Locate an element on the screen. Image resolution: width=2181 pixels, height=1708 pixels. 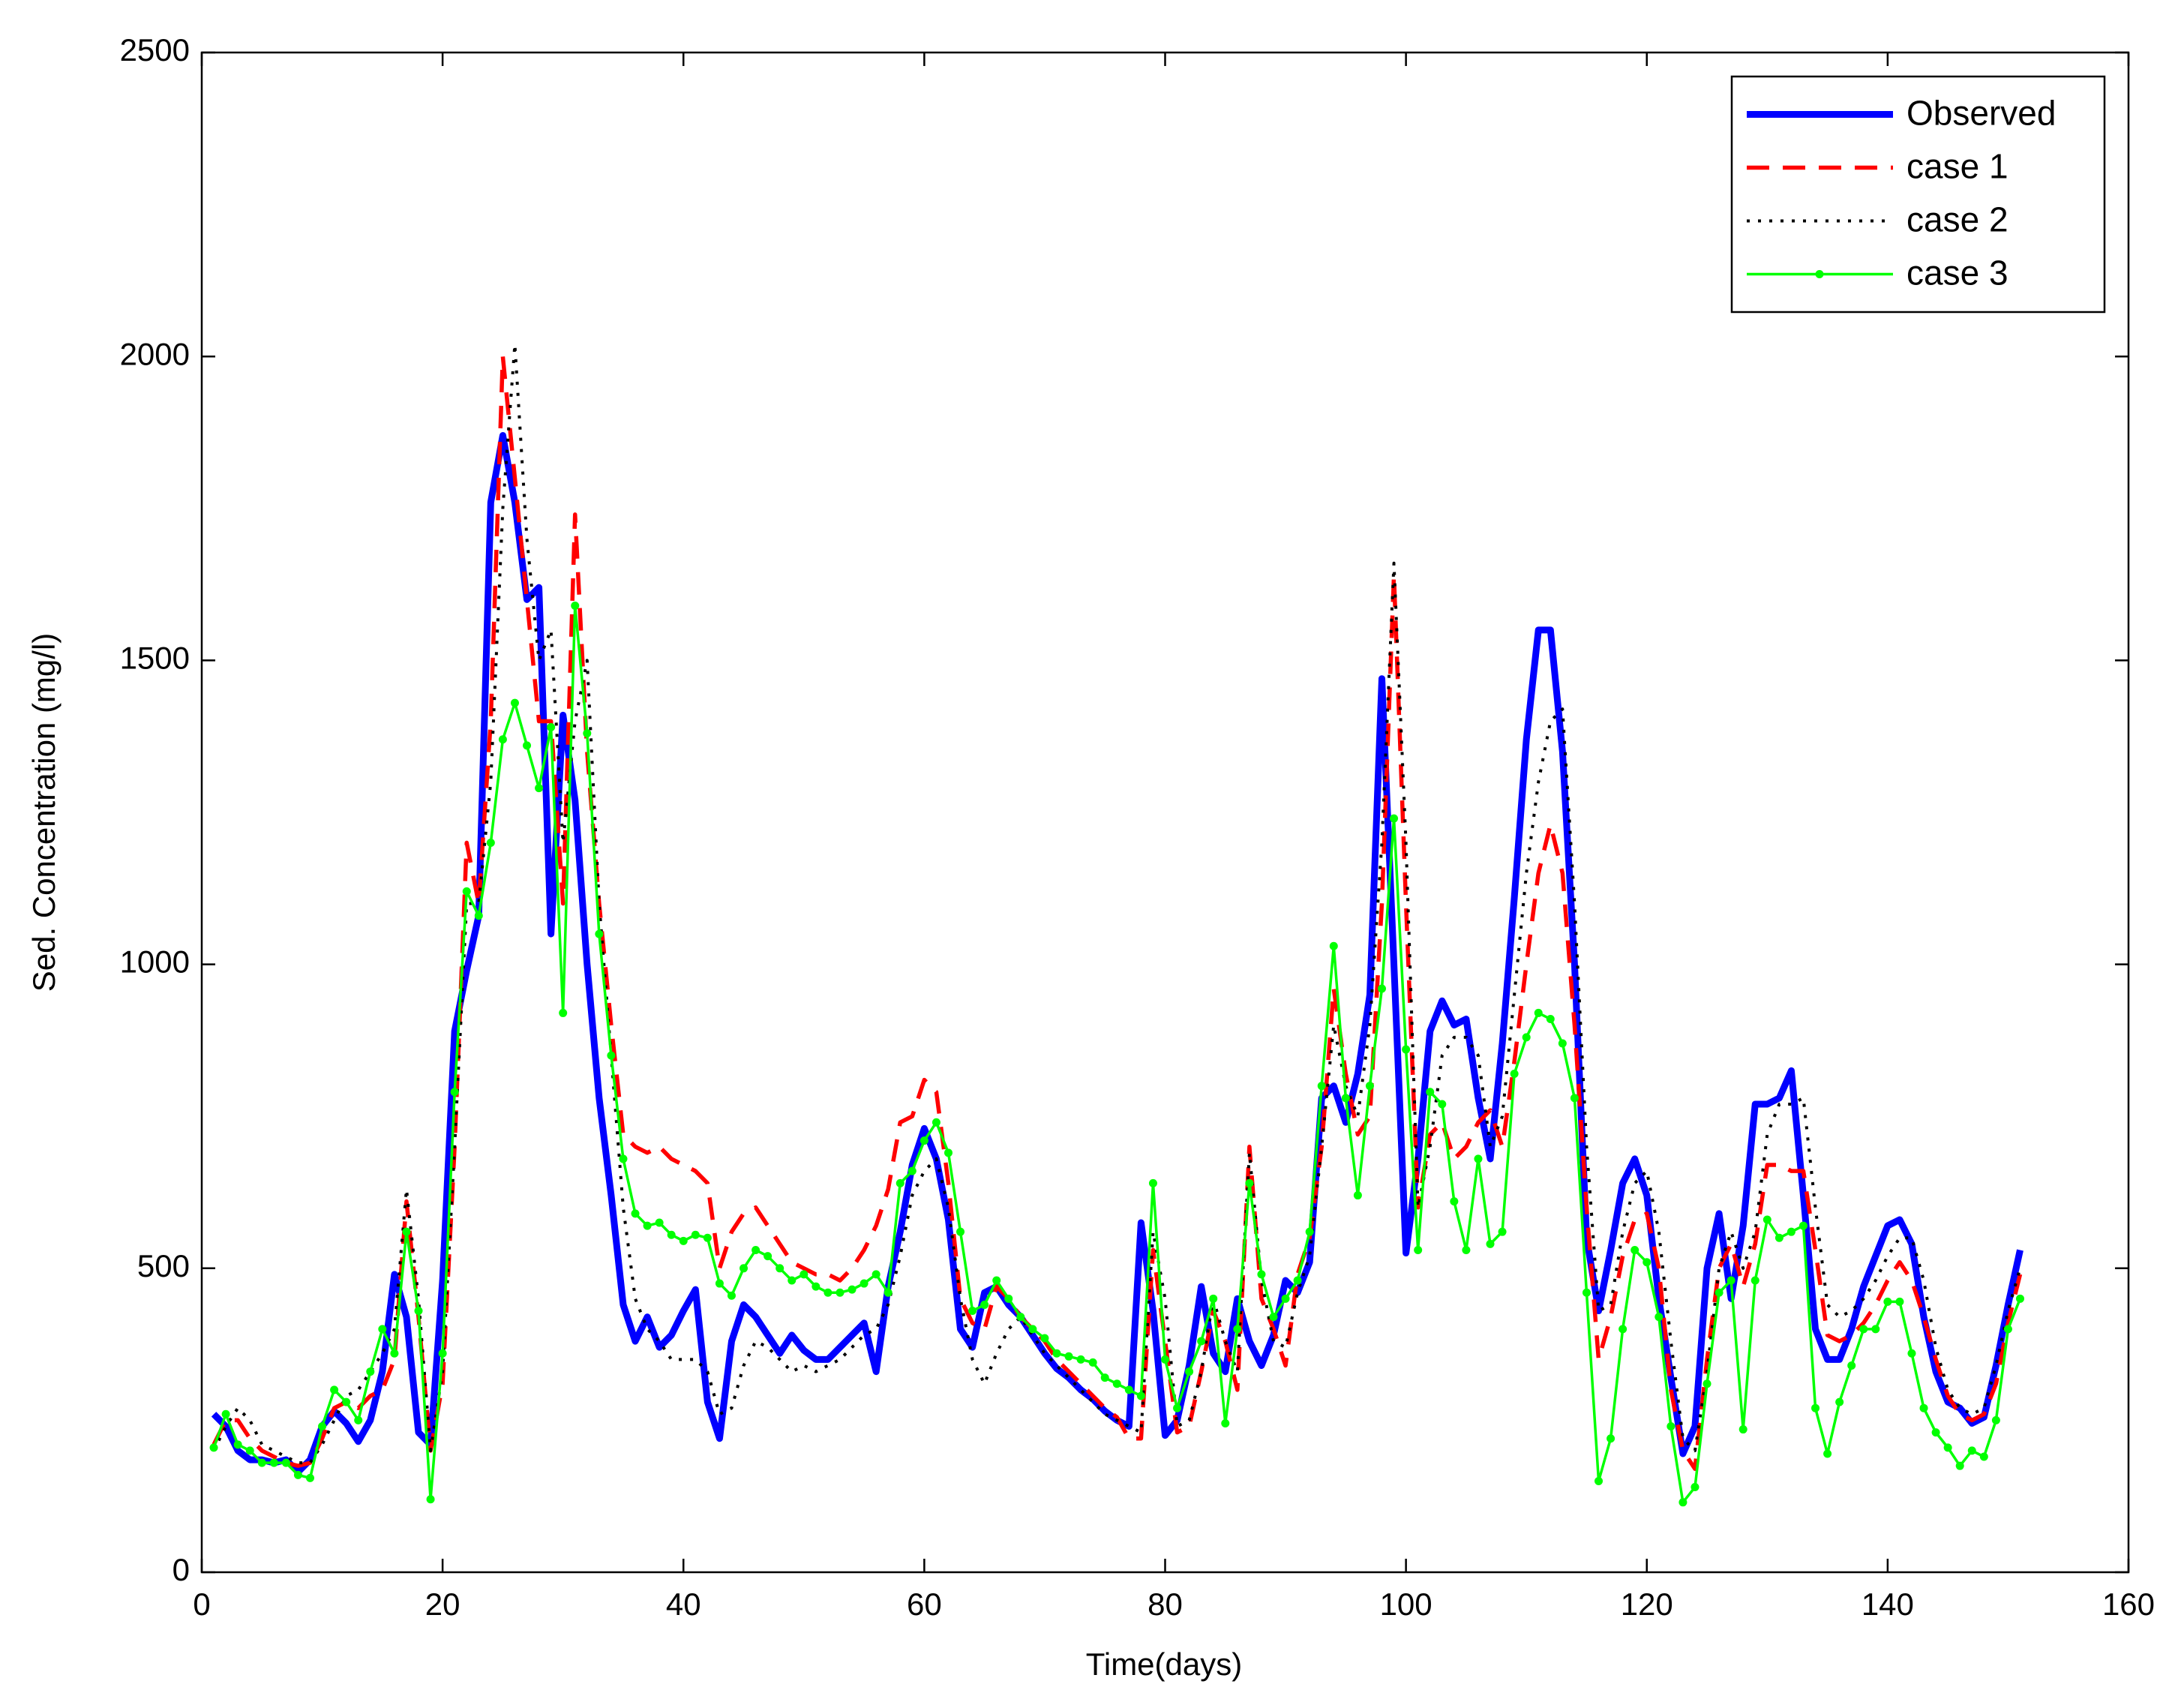
x-tick-label: 20 is located at coordinates (442, 1604).